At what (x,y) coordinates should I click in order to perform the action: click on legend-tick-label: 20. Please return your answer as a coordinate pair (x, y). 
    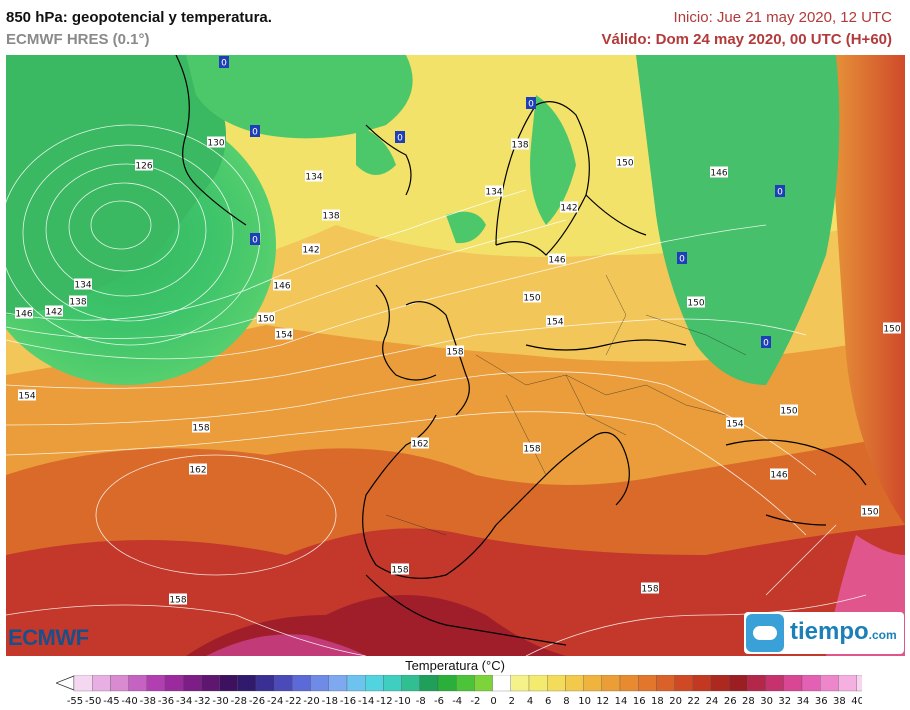
    Looking at the image, I should click on (675, 701).